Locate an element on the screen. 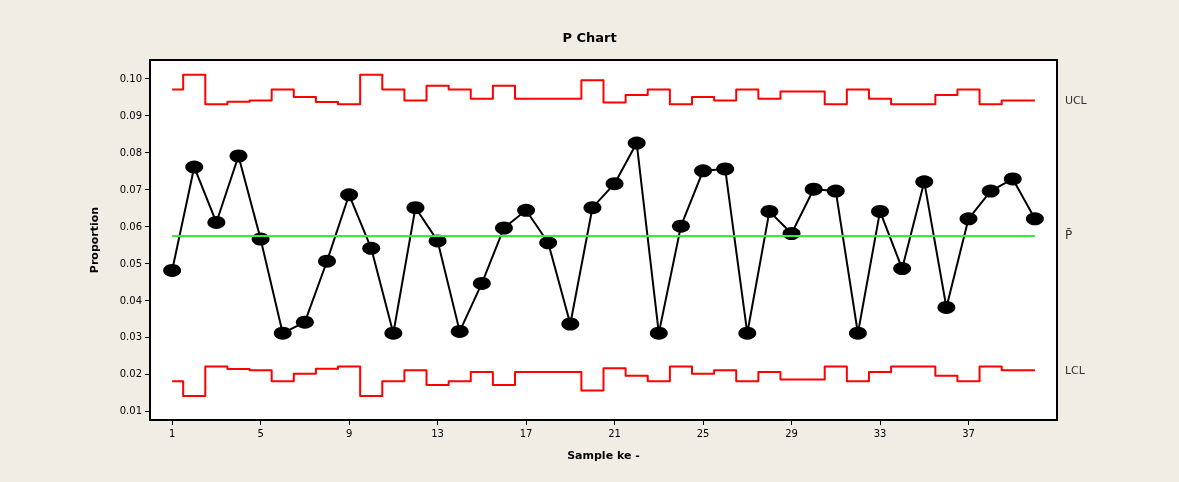 The width and height of the screenshot is (1179, 482). y-tick-label: 0.01 is located at coordinates (130, 411).